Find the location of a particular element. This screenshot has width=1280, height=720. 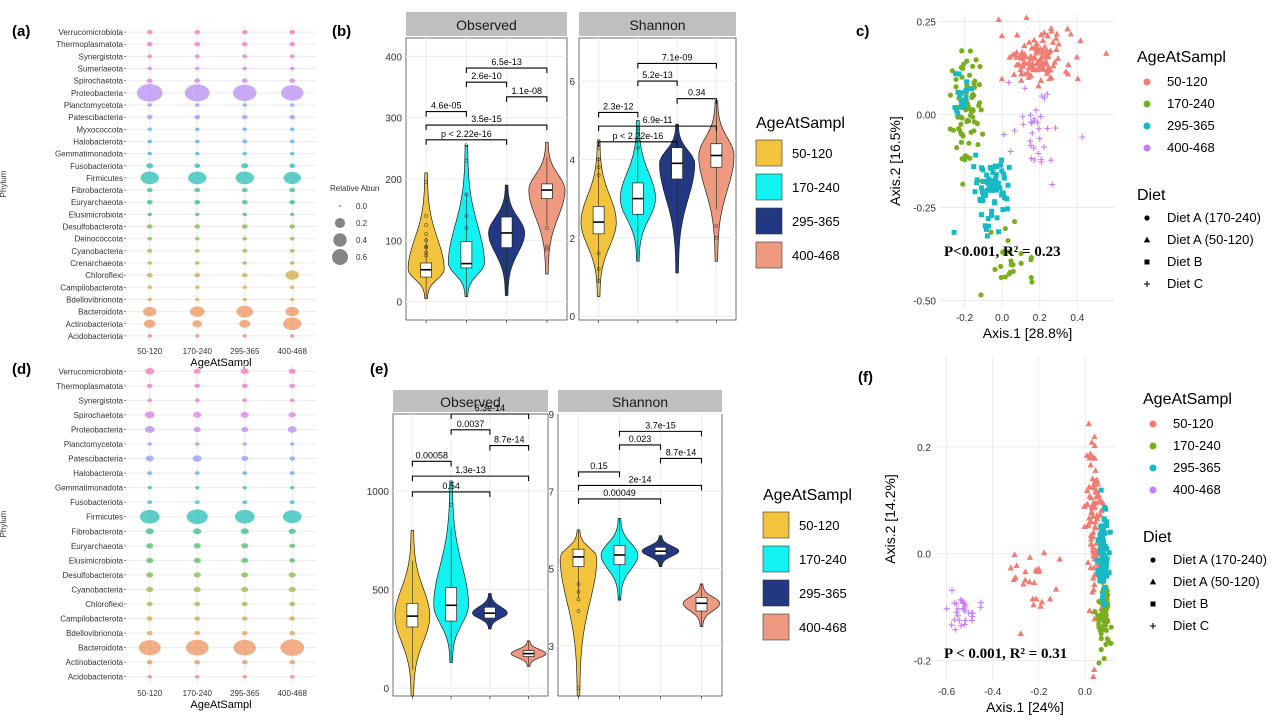

phylum-tick-label: Campilobacterota is located at coordinates (91, 287).